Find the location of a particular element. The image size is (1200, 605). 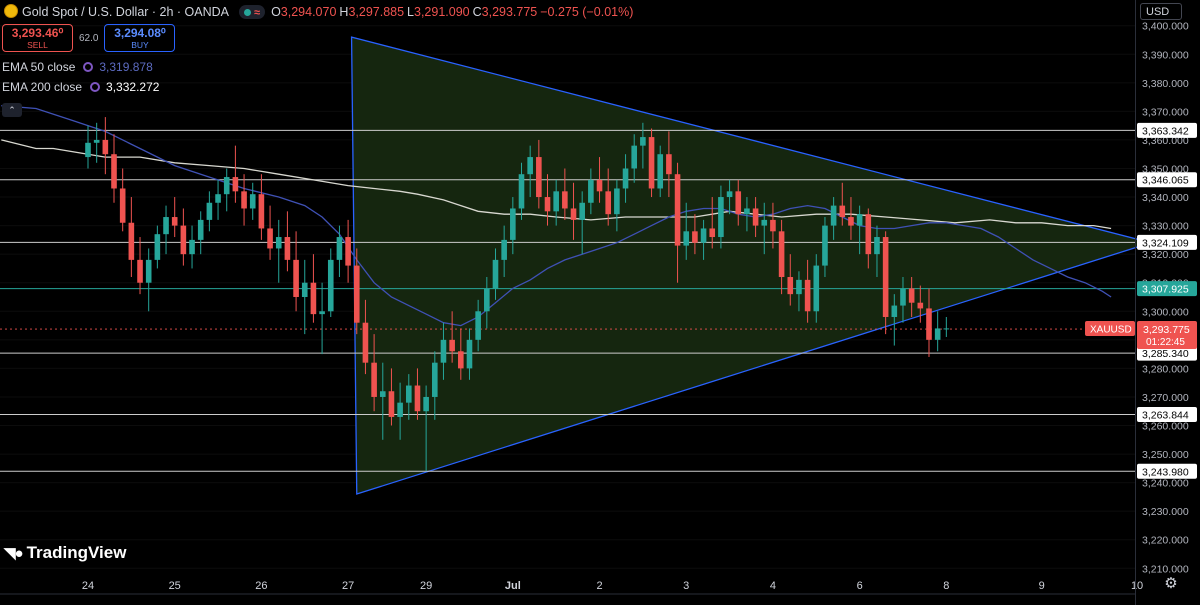

ohlc-key: C is located at coordinates (477, 12).